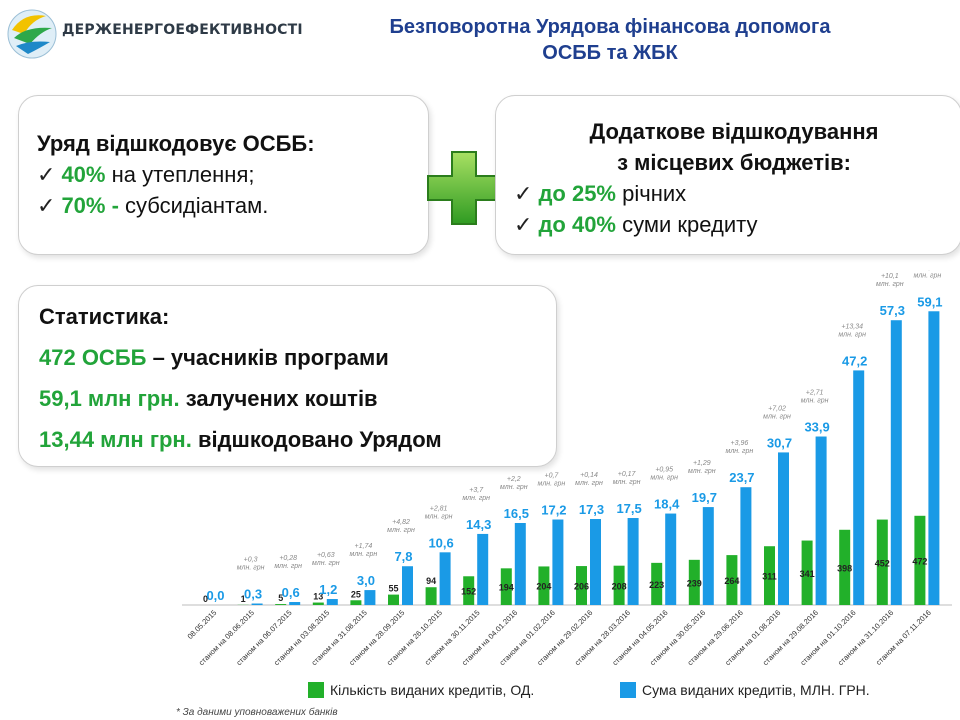 The height and width of the screenshot is (720, 960). Describe the element at coordinates (919, 561) in the screenshot. I see `count-value-label: 472` at that location.